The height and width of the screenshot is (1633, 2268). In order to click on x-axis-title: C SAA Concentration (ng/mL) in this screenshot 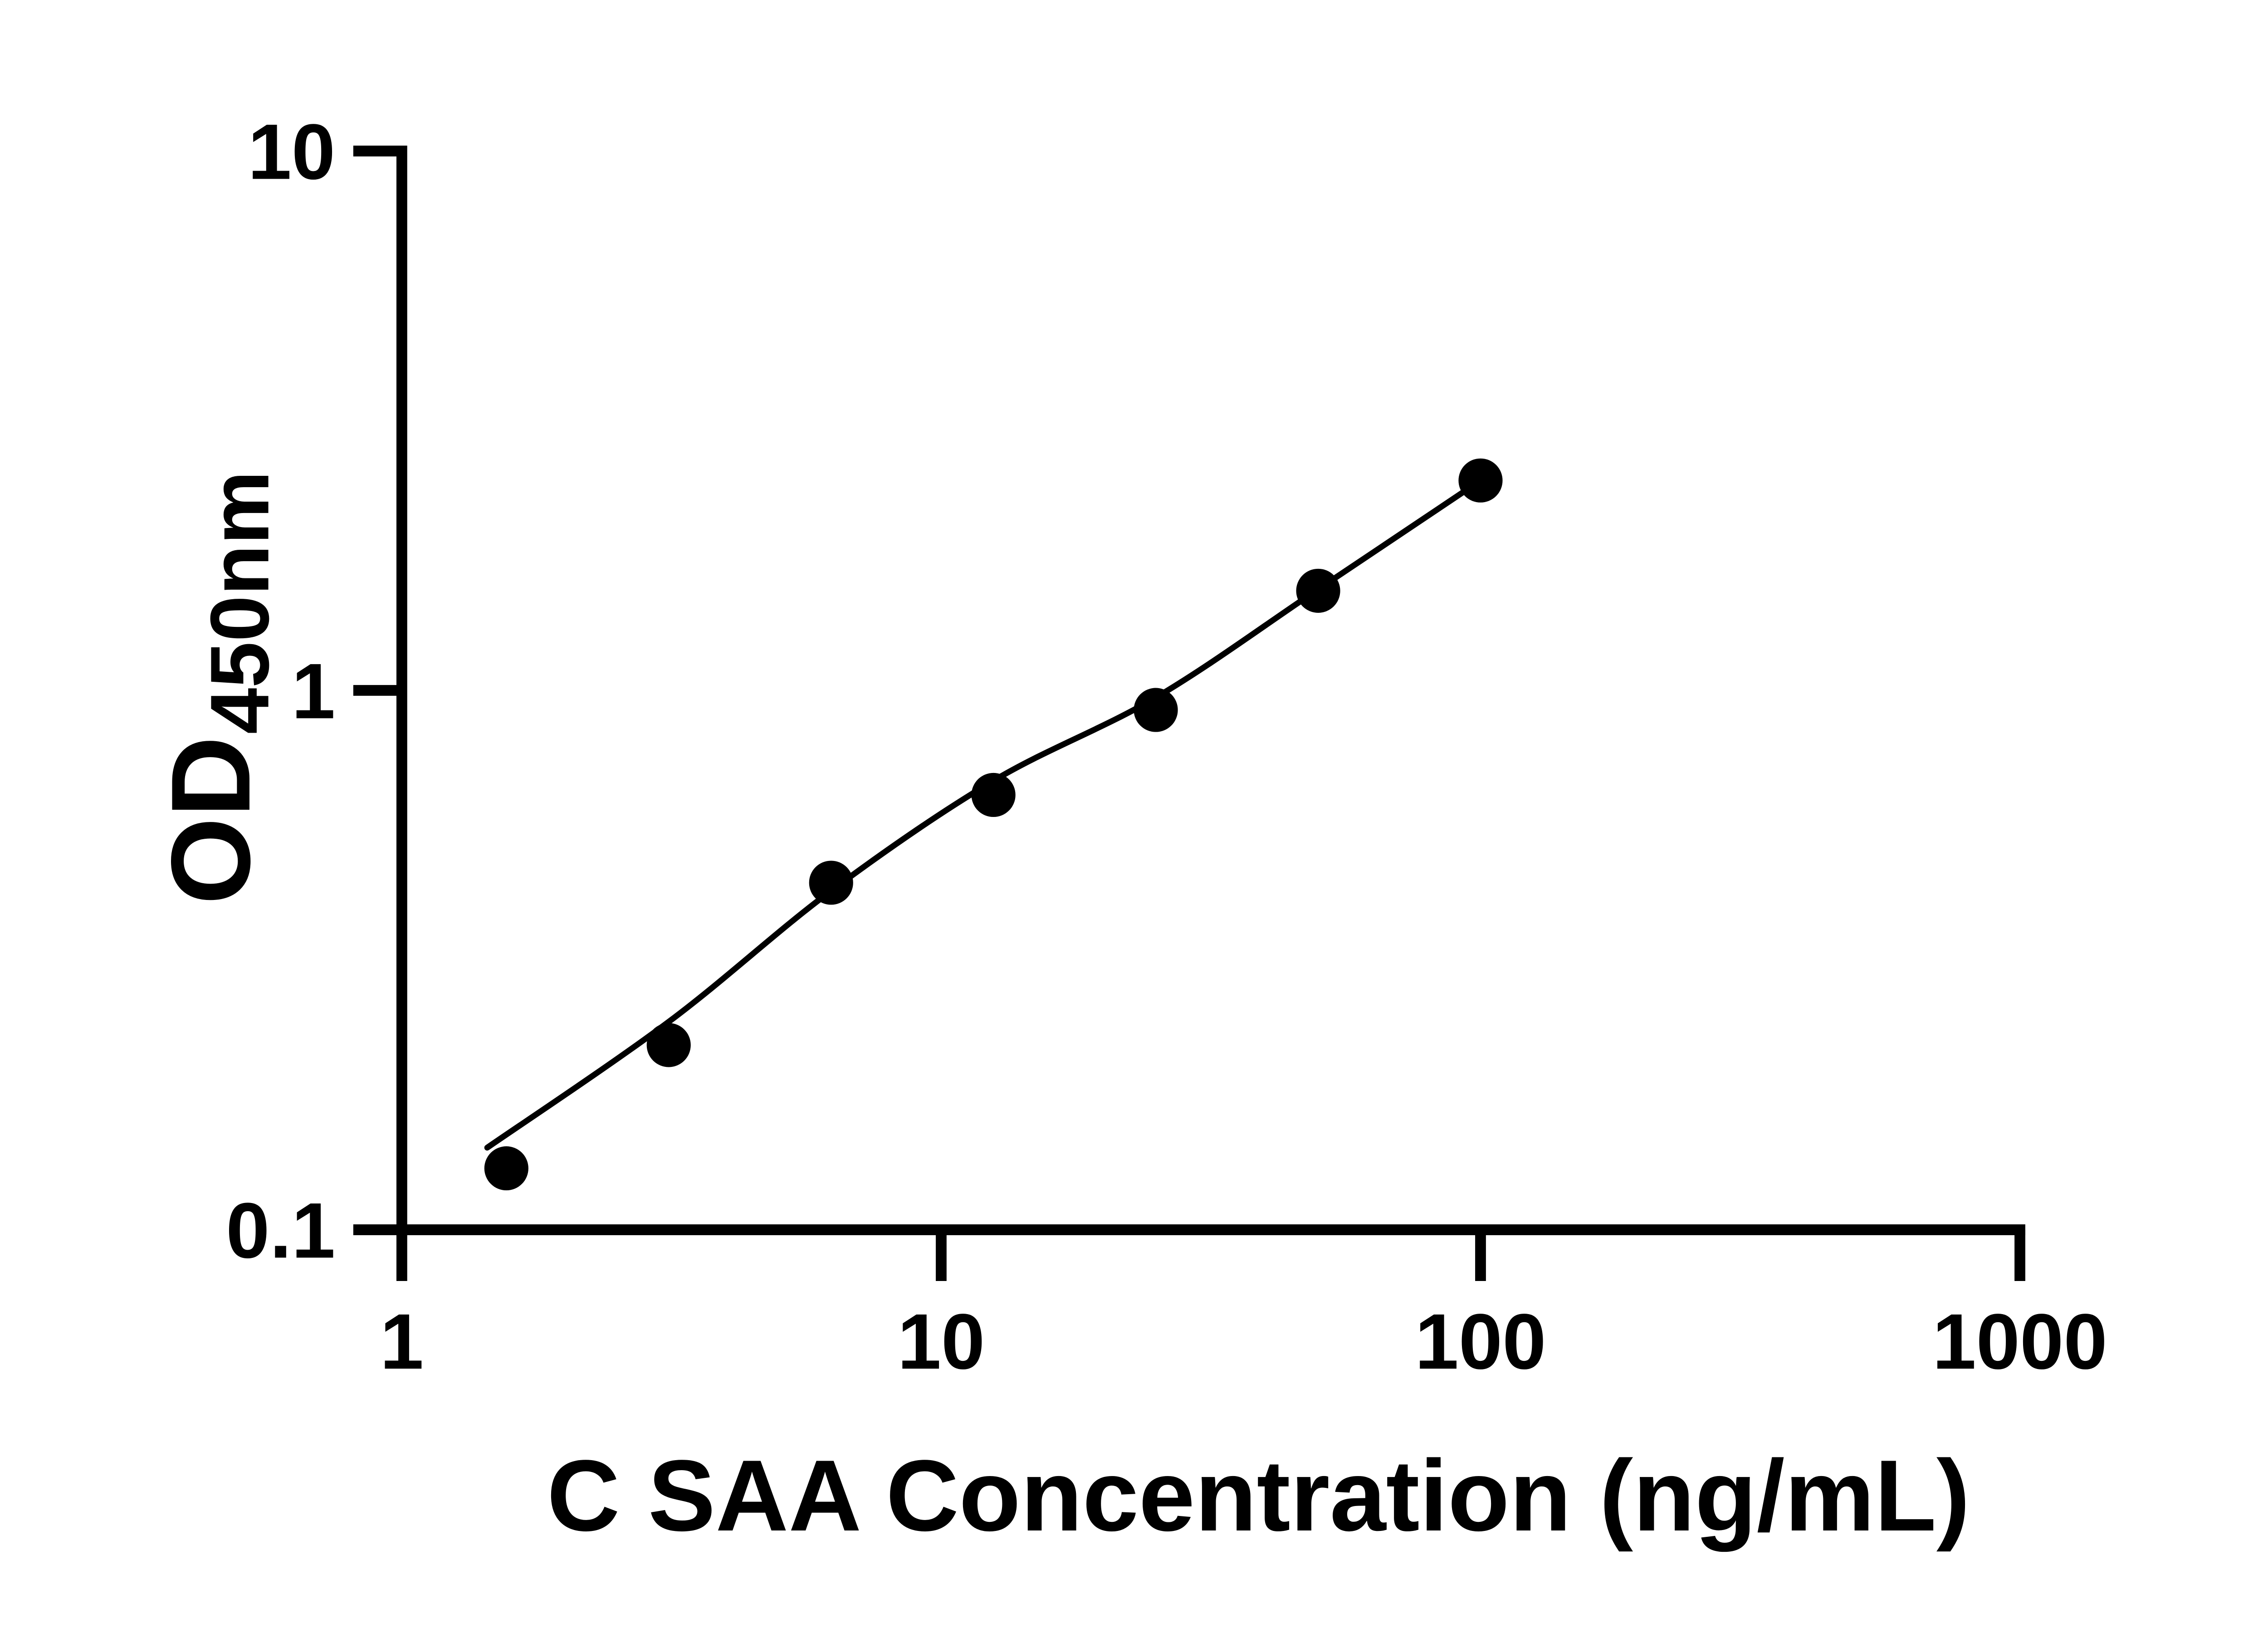, I will do `click(1259, 1495)`.